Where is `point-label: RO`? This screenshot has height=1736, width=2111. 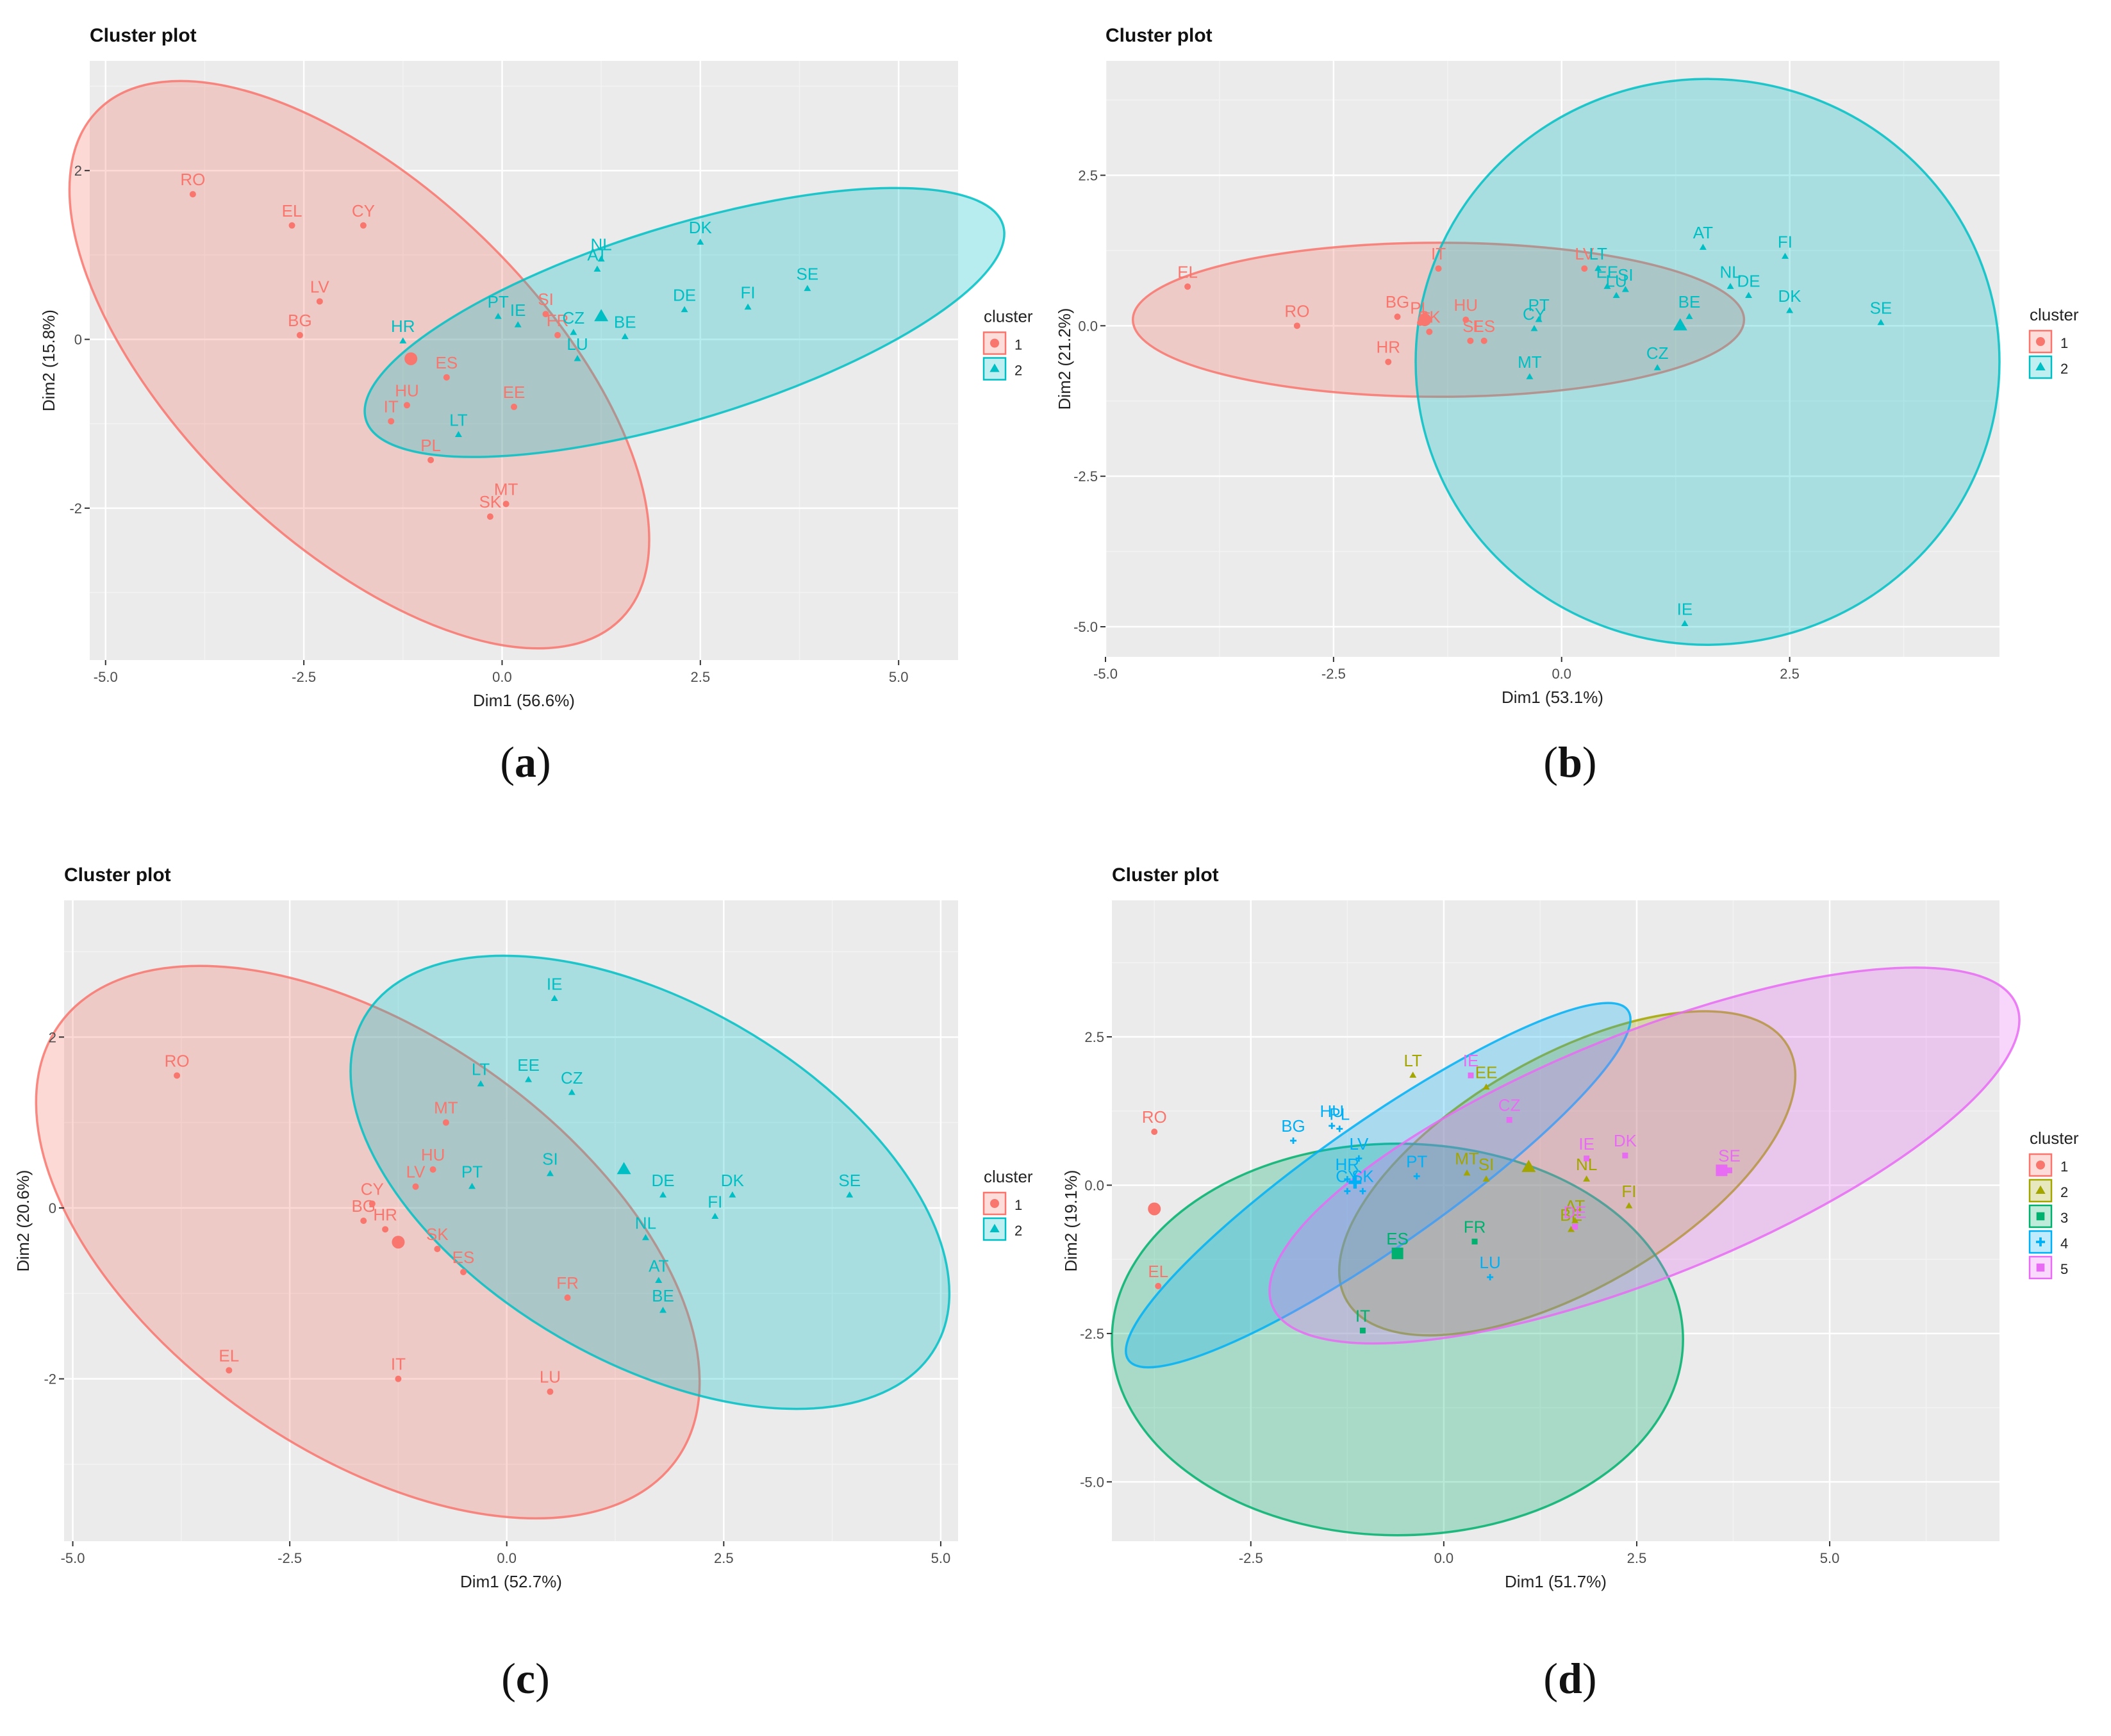 point-label: RO is located at coordinates (1296, 310).